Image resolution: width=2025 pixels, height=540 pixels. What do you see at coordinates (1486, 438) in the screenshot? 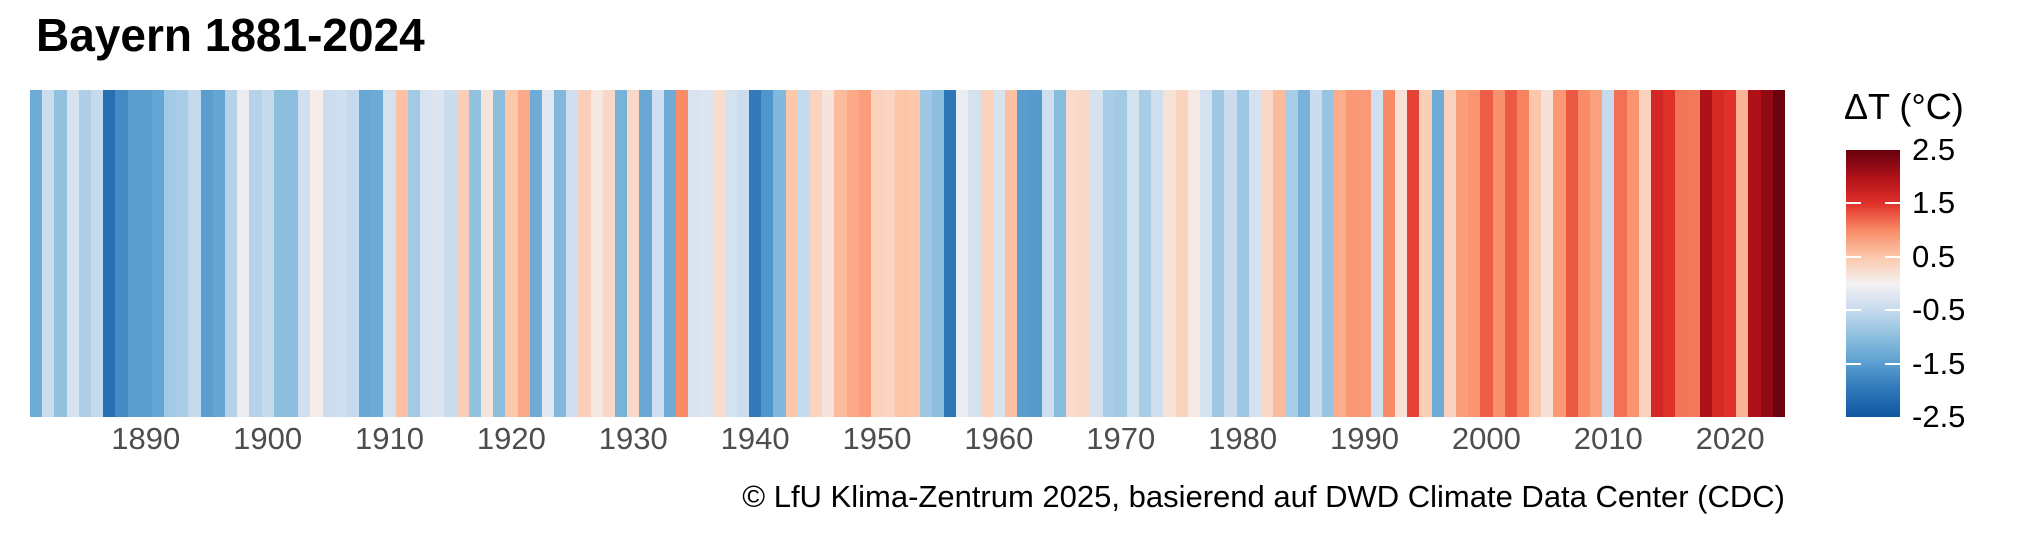
I see `x-axis-tick-label: 2000` at bounding box center [1486, 438].